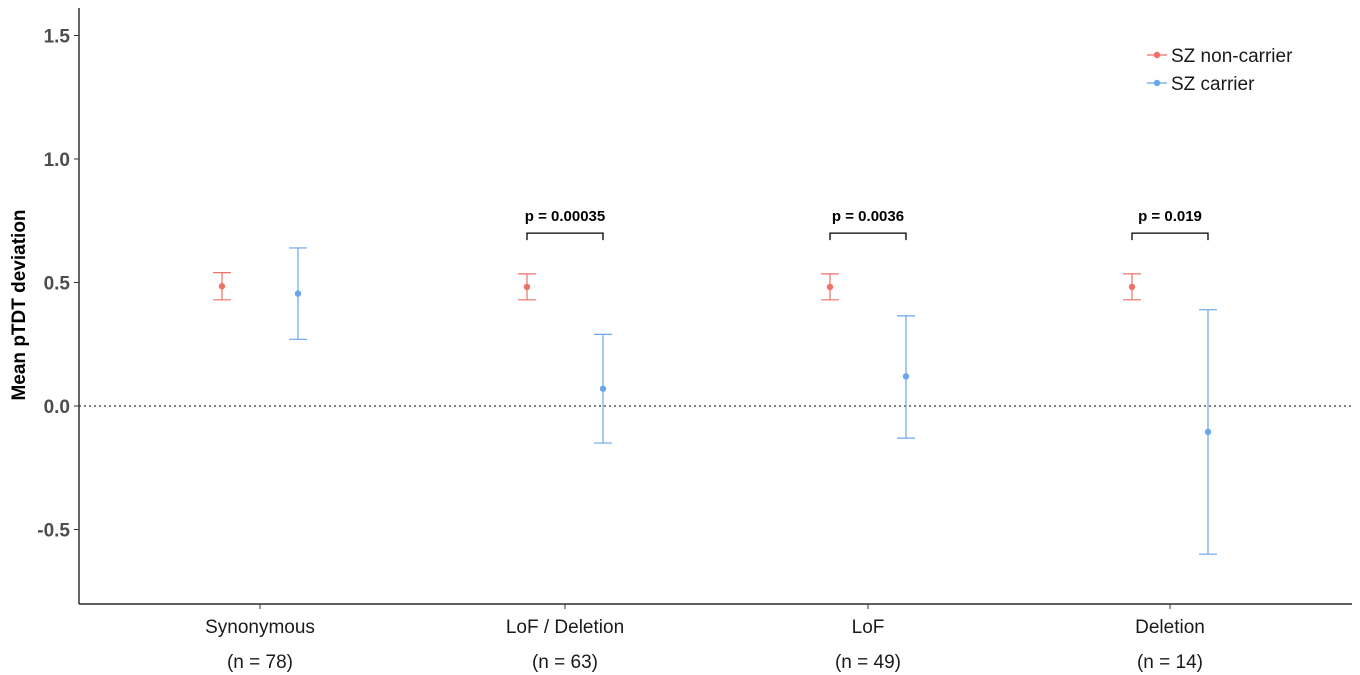  What do you see at coordinates (565, 627) in the screenshot?
I see `x-category-label: LoF / Deletion` at bounding box center [565, 627].